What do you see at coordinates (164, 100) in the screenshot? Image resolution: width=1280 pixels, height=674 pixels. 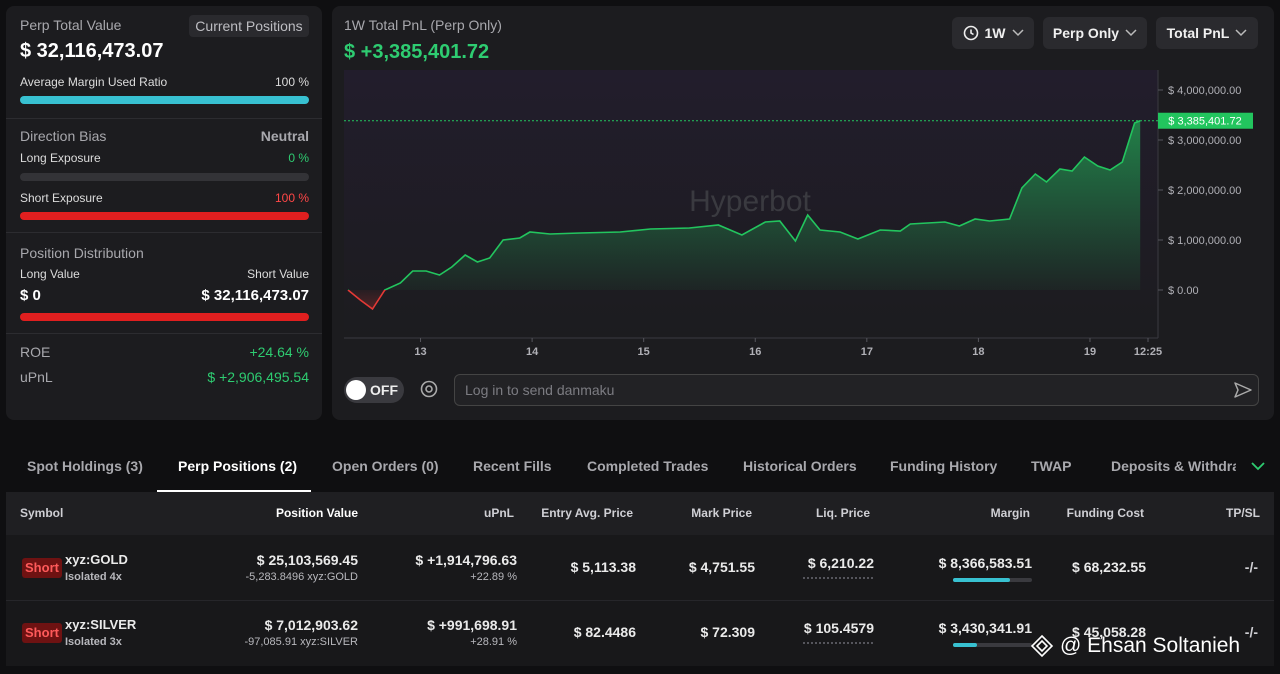 I see `margin-ratio-bar` at bounding box center [164, 100].